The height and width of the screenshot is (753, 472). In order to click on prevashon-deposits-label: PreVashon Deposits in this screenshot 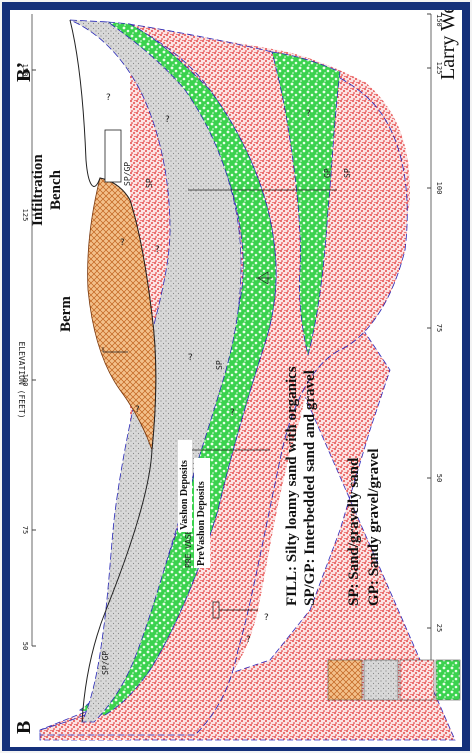, I will do `click(201, 523)`.